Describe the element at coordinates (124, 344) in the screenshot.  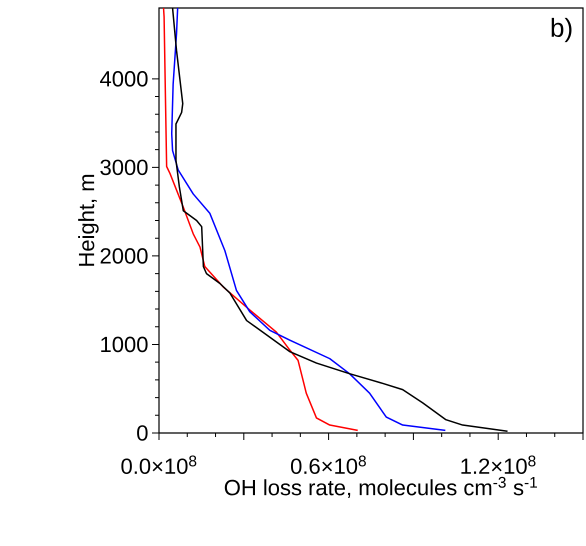
I see `y-tick-label: 1000` at that location.